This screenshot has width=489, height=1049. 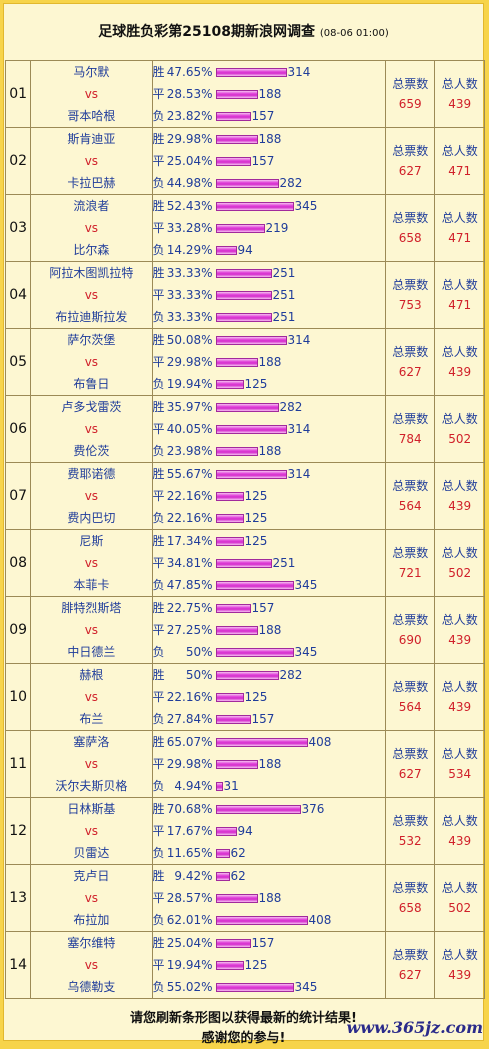 What do you see at coordinates (269, 675) in the screenshot?
I see `stat-row-win: 胜 50% 282` at bounding box center [269, 675].